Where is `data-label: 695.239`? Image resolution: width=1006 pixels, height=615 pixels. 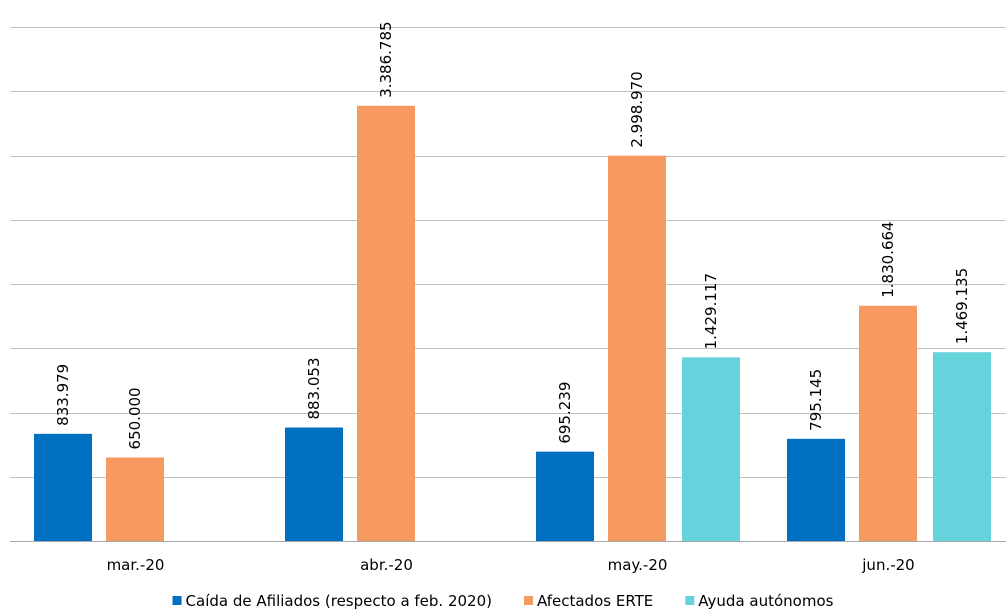
data-label: 695.239 is located at coordinates (565, 413).